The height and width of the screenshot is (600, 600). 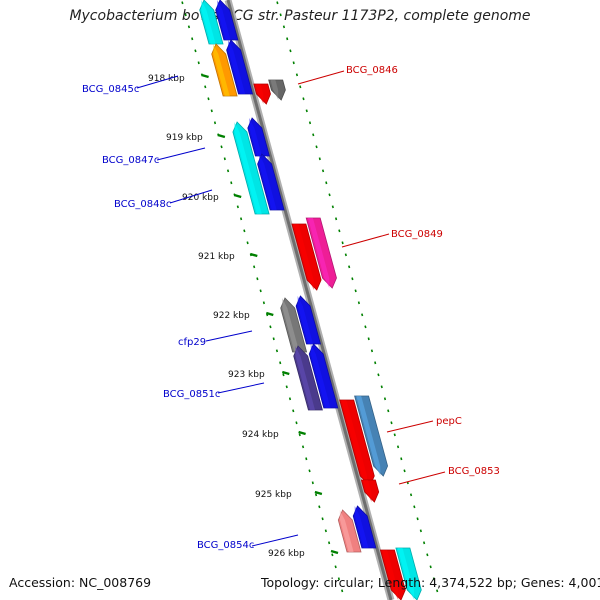 What do you see at coordinates (110, 89) in the screenshot?
I see `gene-label-bcg-0845c: BCG_0845c` at bounding box center [110, 89].